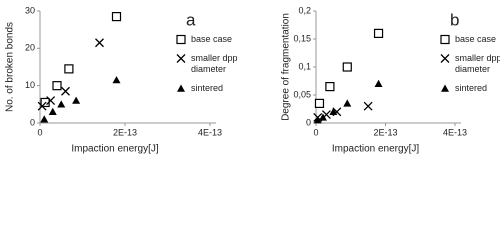 This screenshot has height=240, width=500. I want to click on y-tick-label: 20, so click(30, 48).